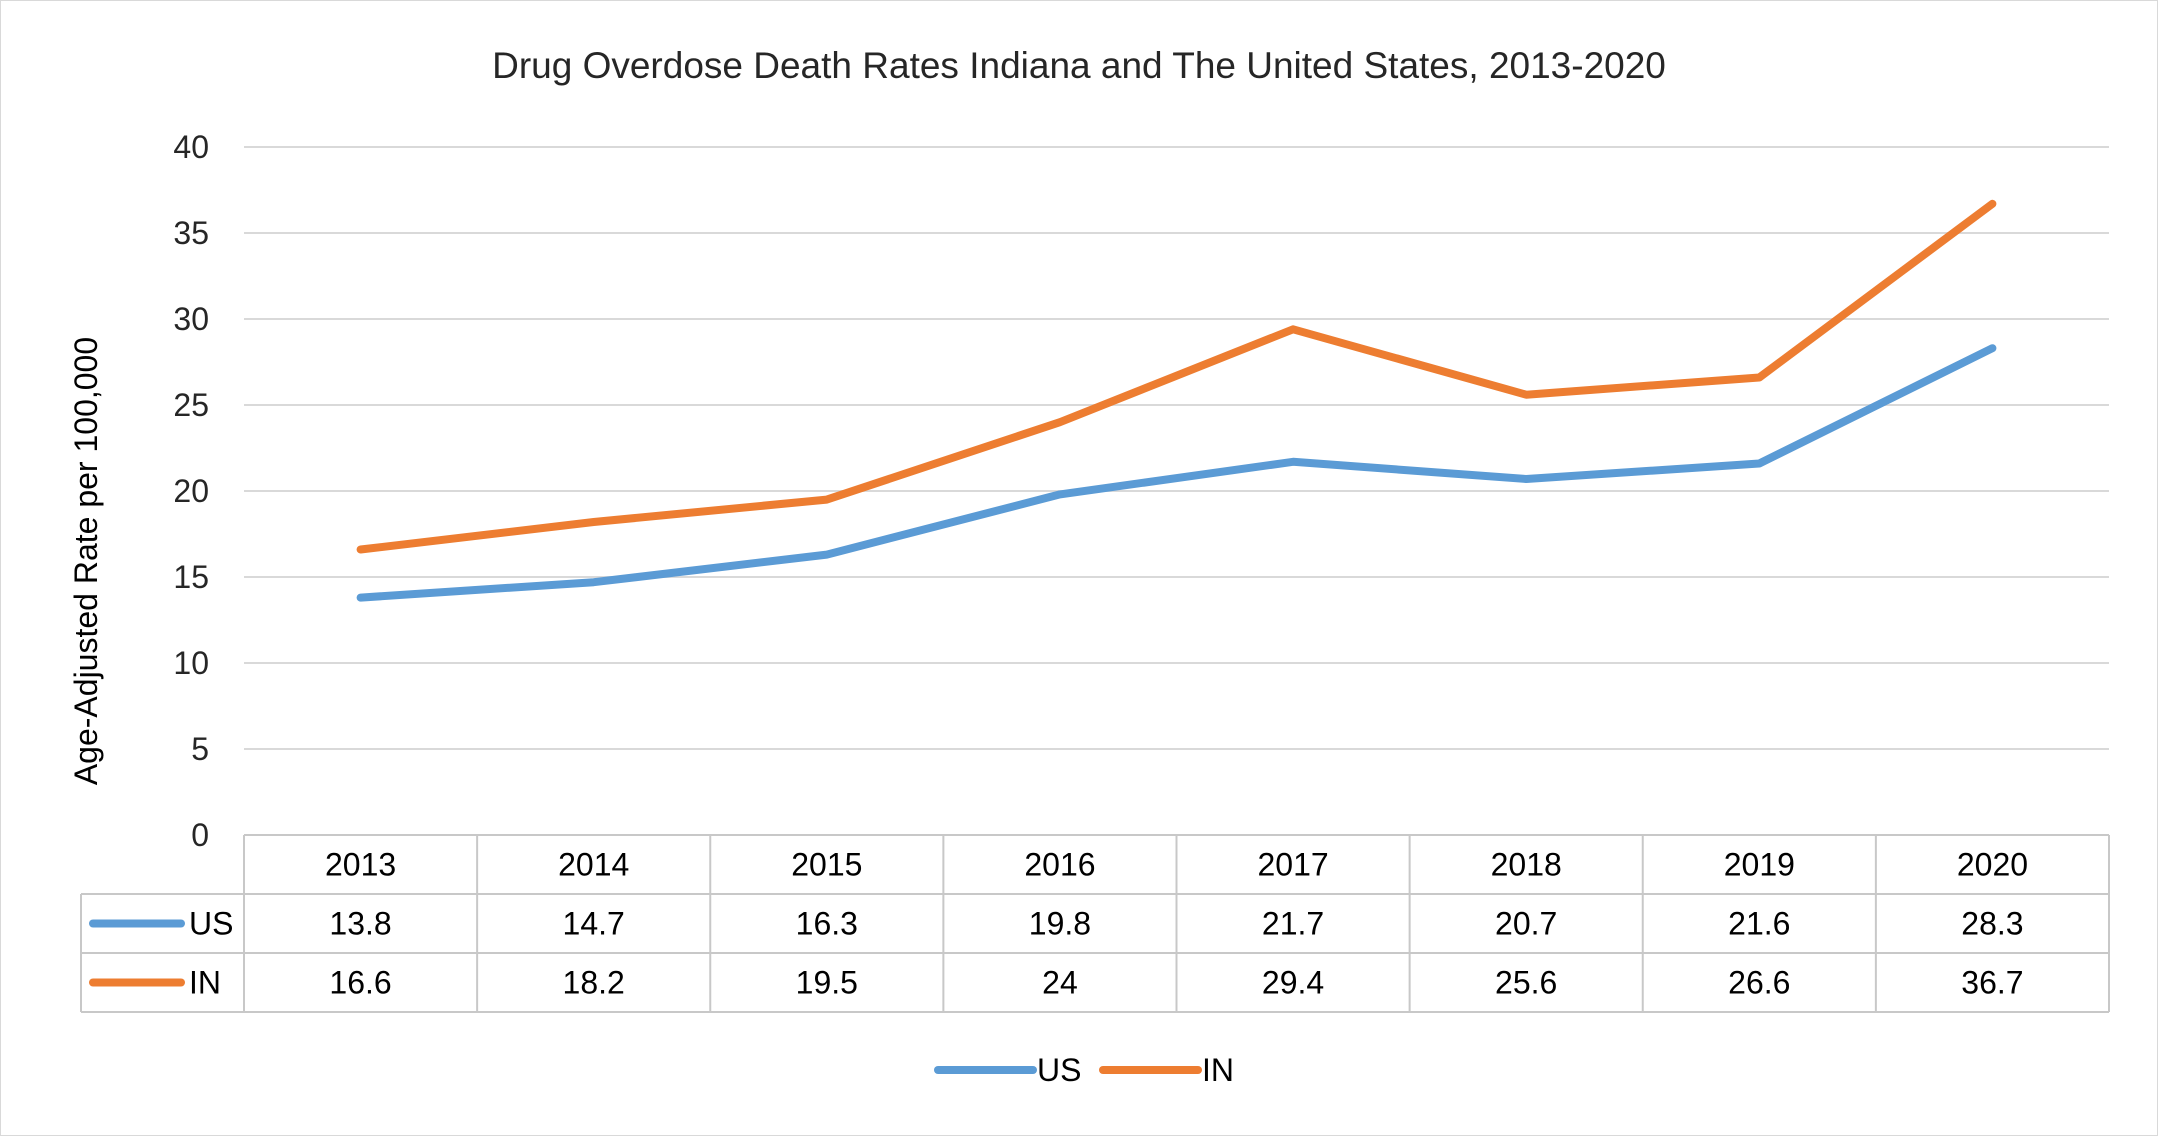 The height and width of the screenshot is (1137, 2158). Describe the element at coordinates (1992, 983) in the screenshot. I see `data-label: 36.7` at that location.